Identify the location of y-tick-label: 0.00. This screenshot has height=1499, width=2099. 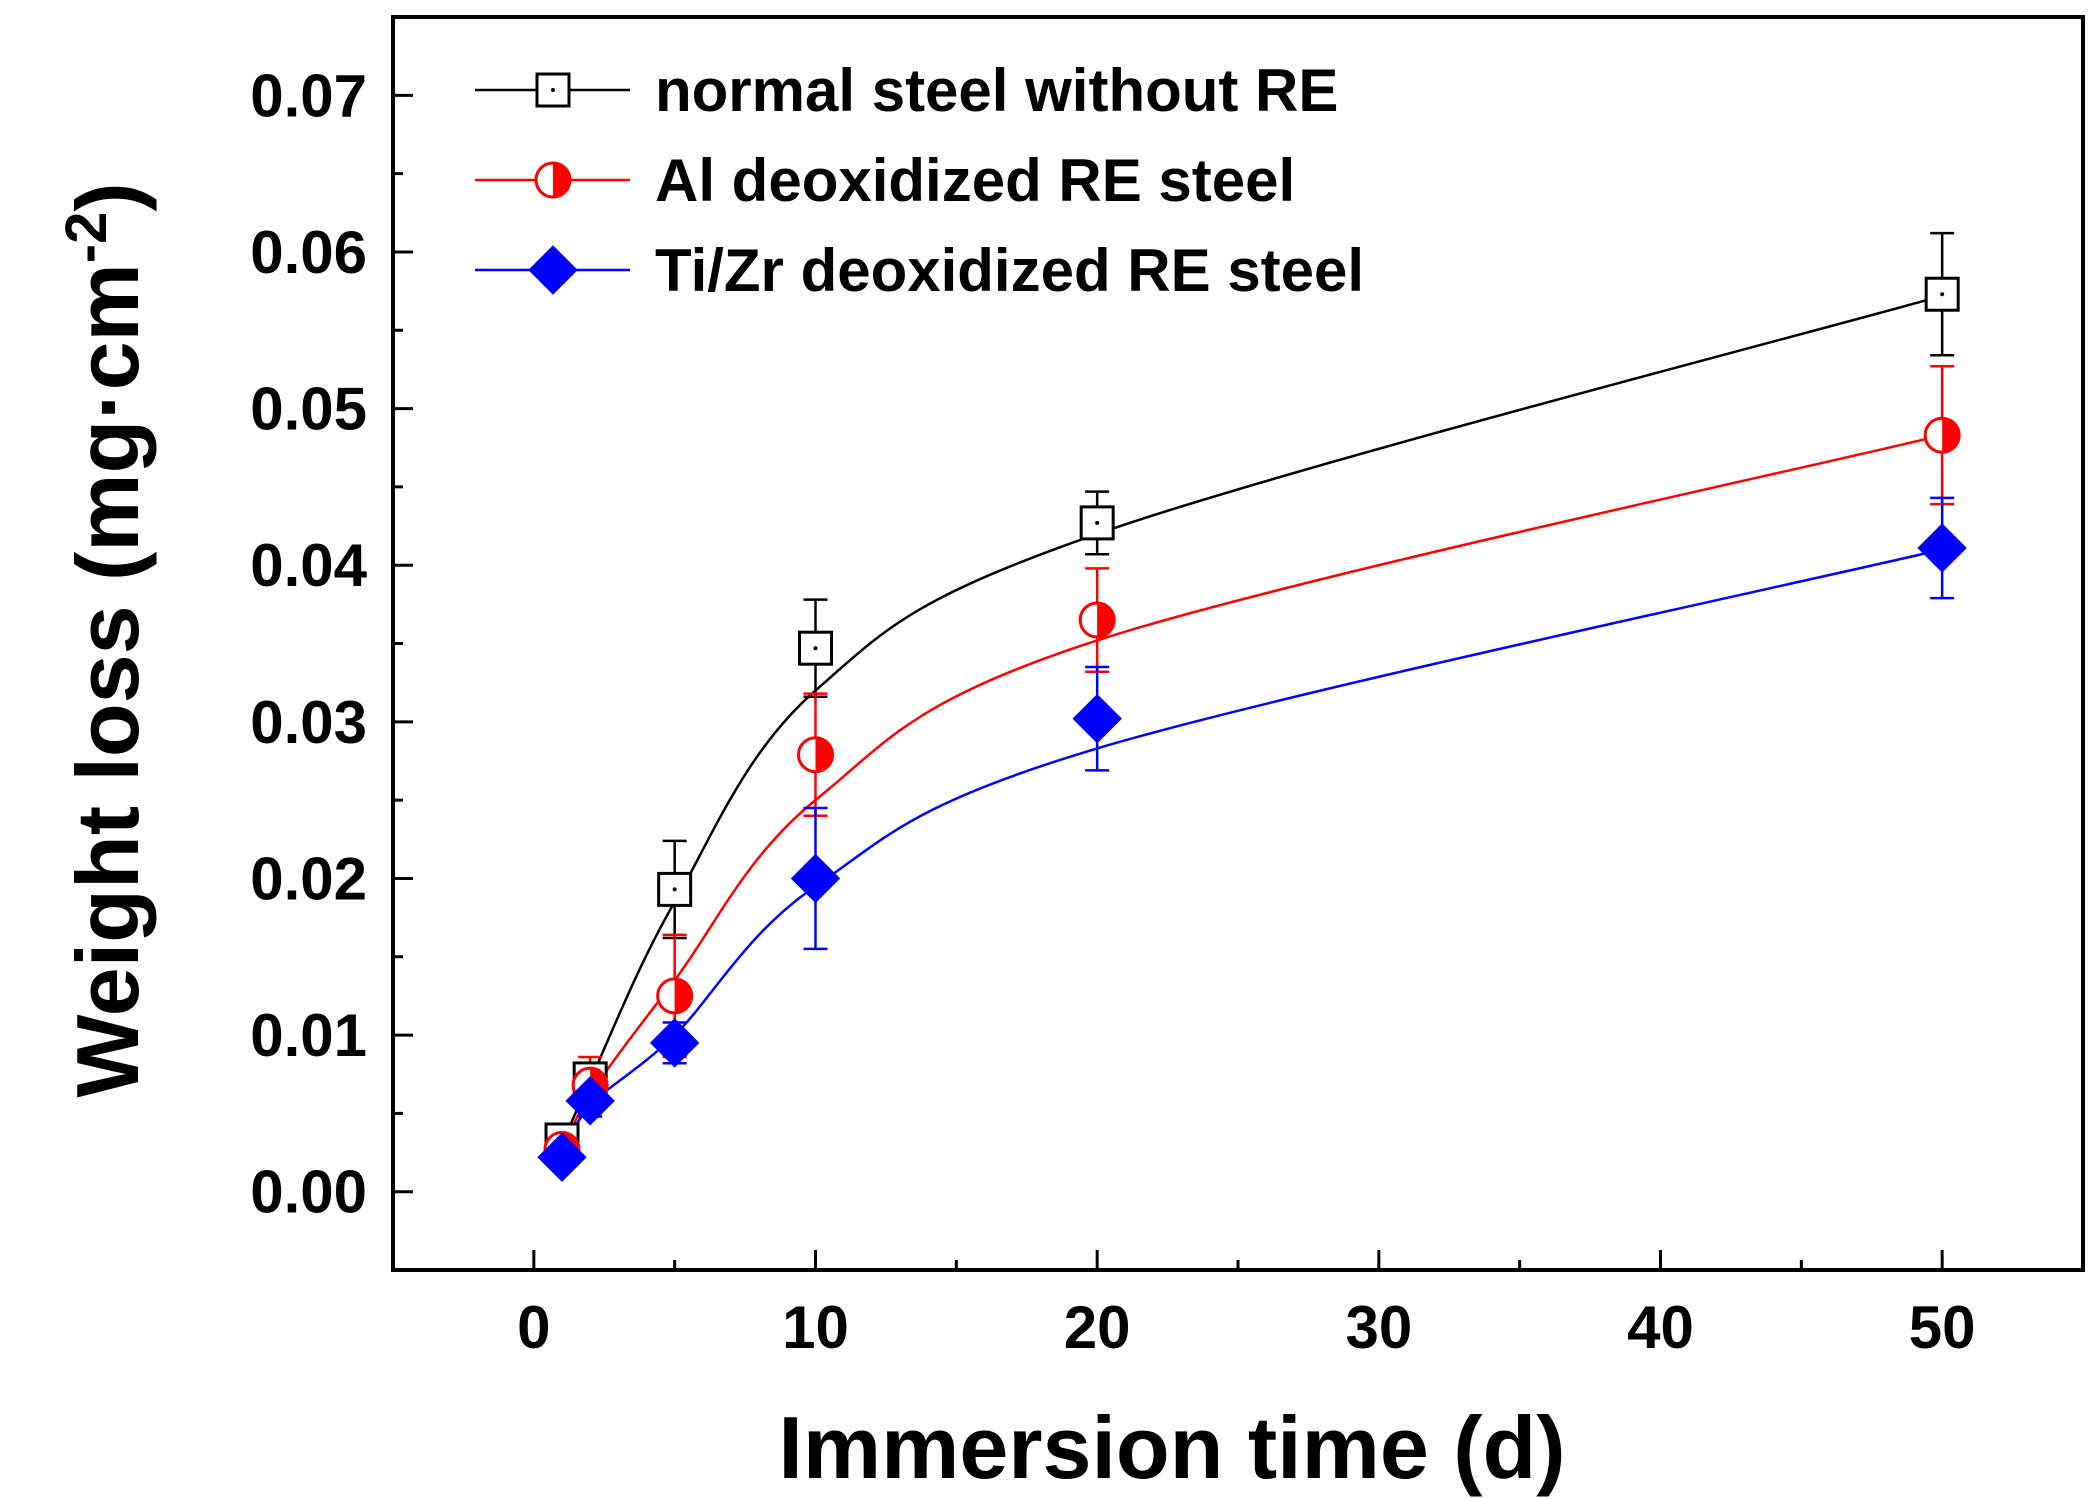
(308, 1192).